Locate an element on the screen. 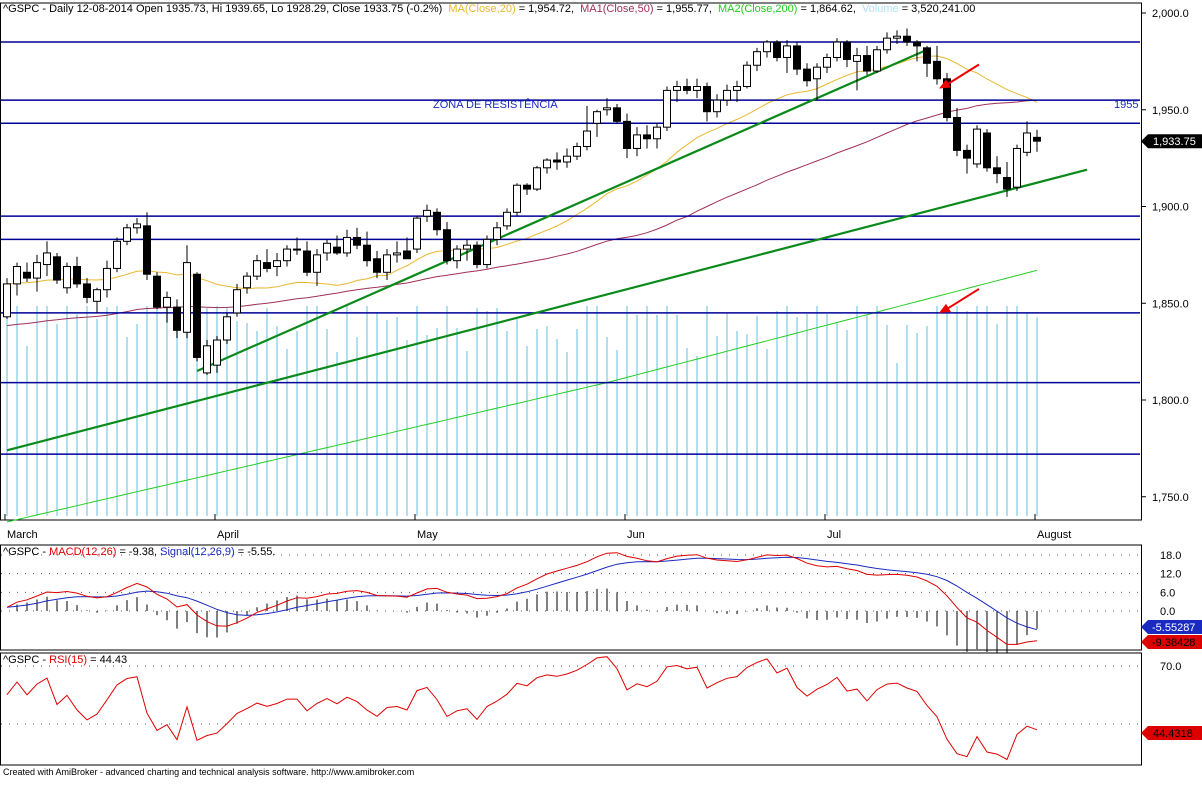 The height and width of the screenshot is (786, 1202). resistance-value-label: 1955 is located at coordinates (1126, 105).